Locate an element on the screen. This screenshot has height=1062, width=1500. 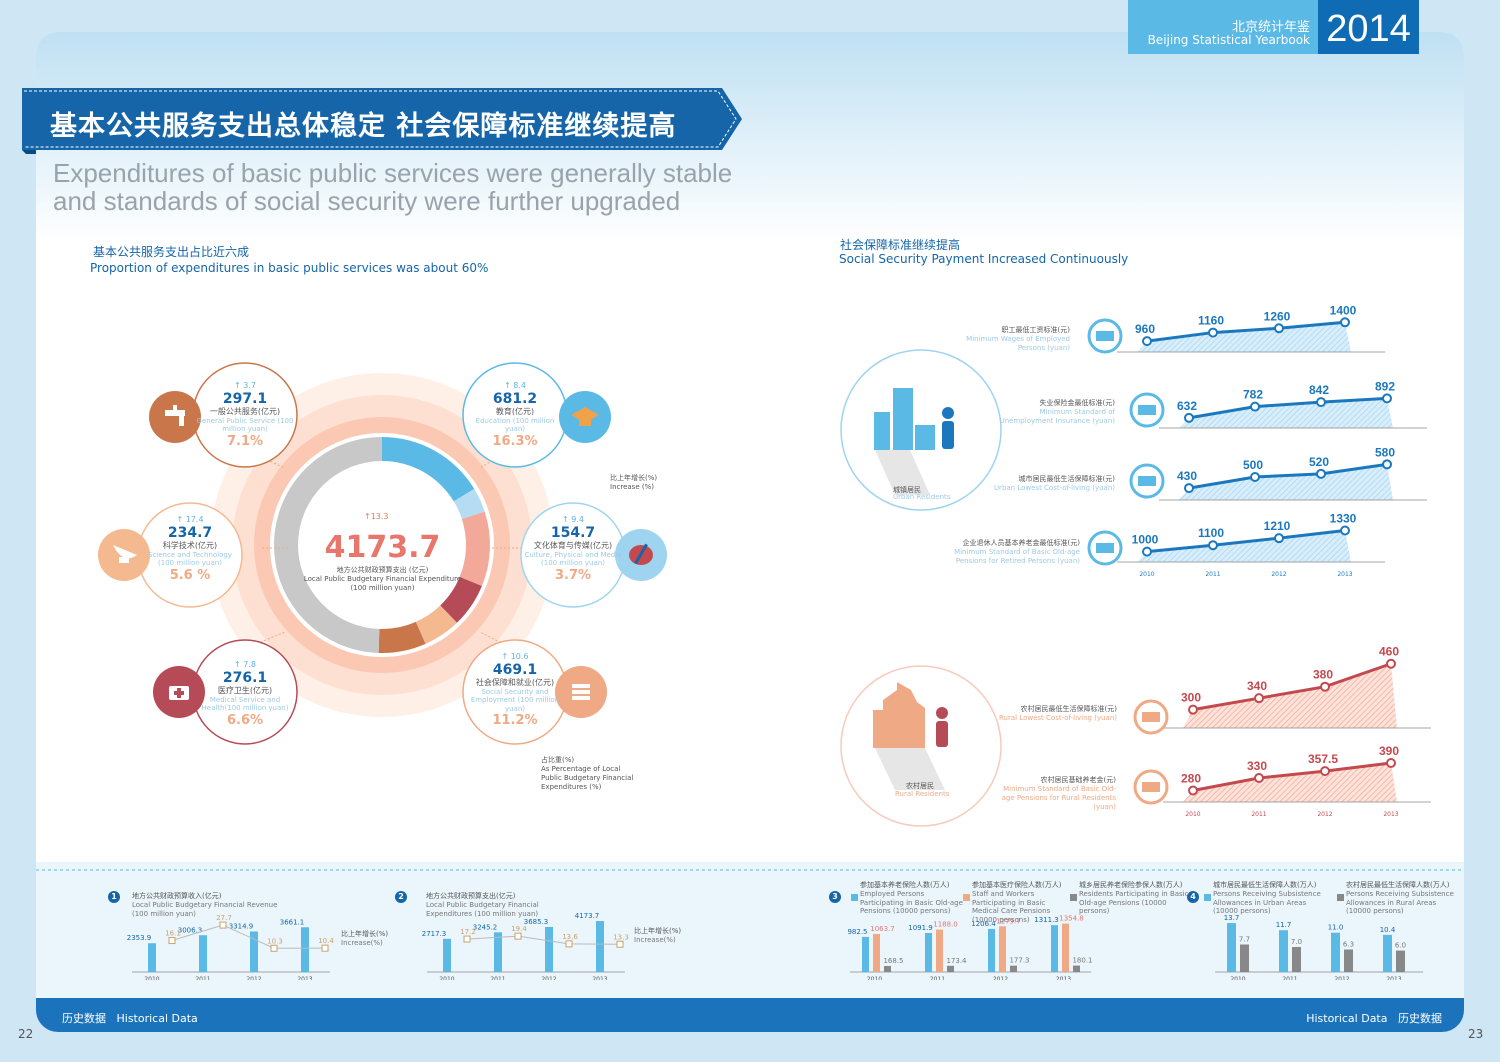
row1-line is located at coordinates (1246, 331).